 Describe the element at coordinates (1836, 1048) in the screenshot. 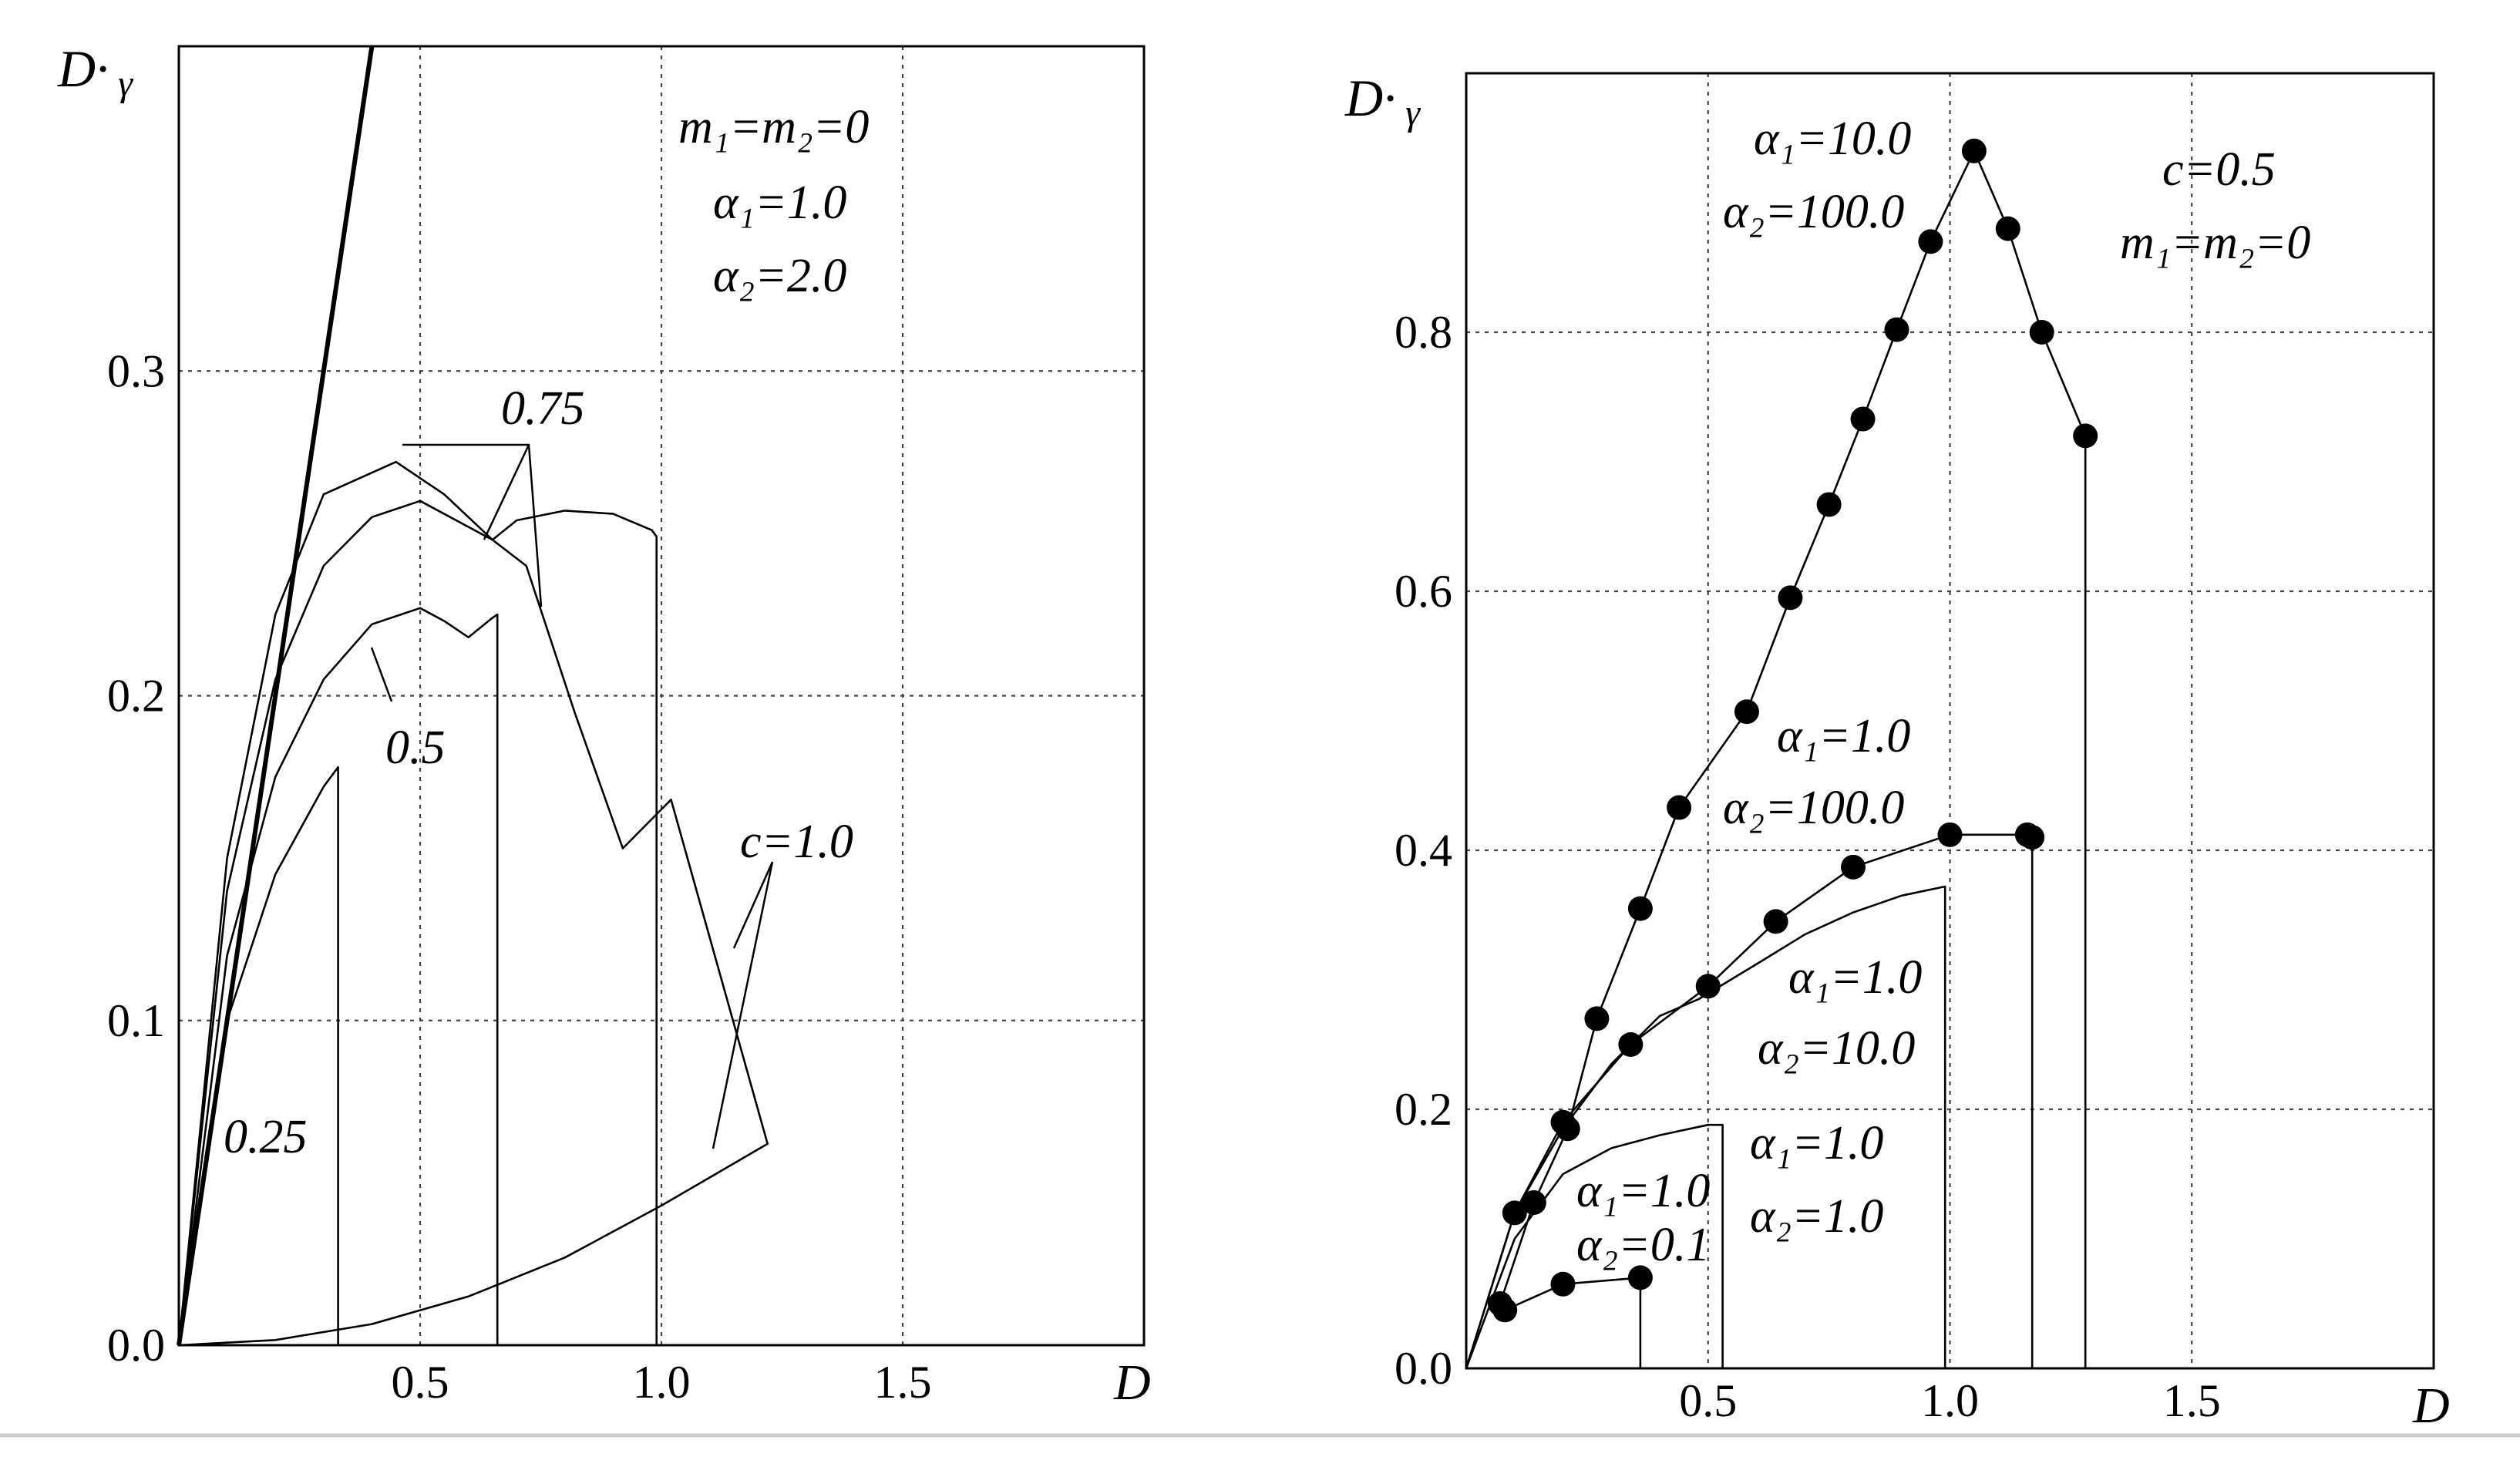

I see `right-label-a2-10: α₂=10.0` at that location.